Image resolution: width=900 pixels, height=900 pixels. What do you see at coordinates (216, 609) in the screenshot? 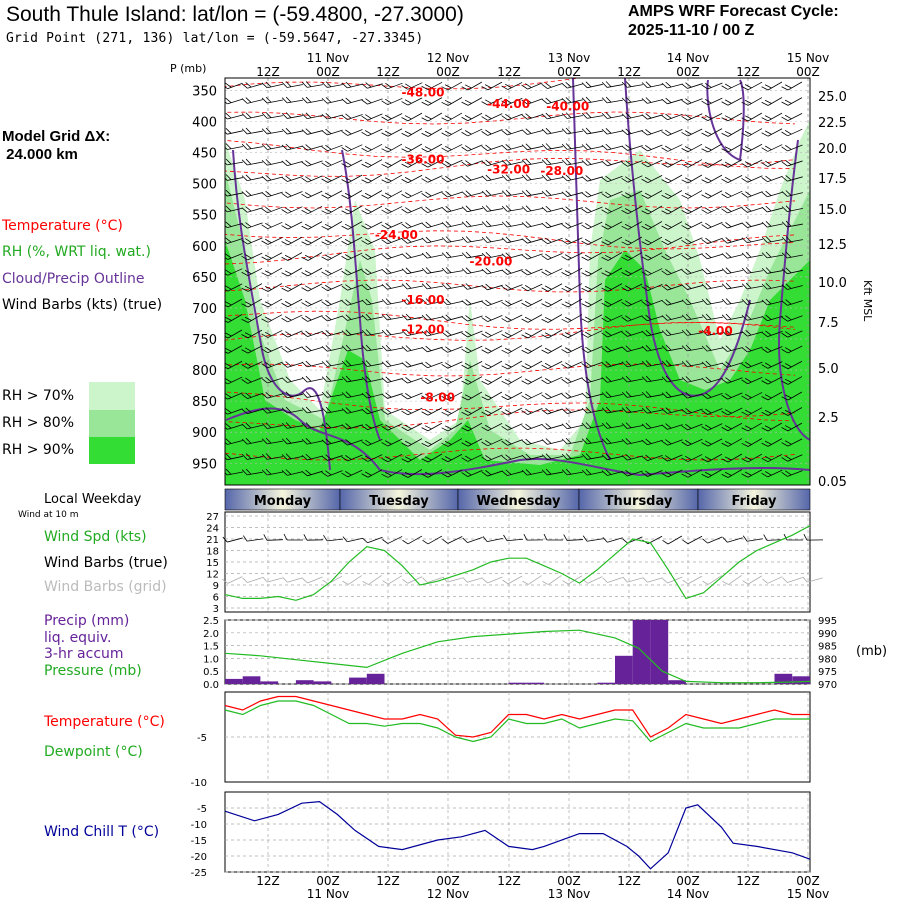
I see `wind-tick-label: 3` at bounding box center [216, 609].